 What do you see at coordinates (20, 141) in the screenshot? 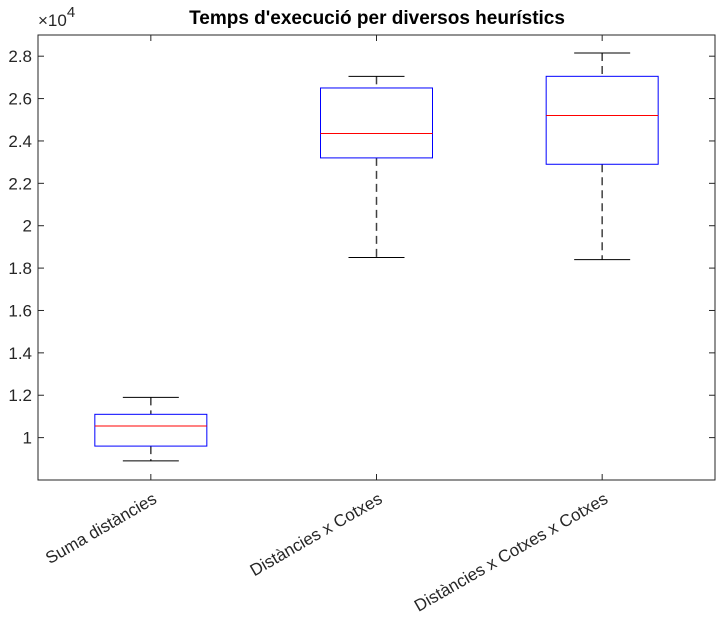
I see `y-tick-label: 2.4` at bounding box center [20, 141].